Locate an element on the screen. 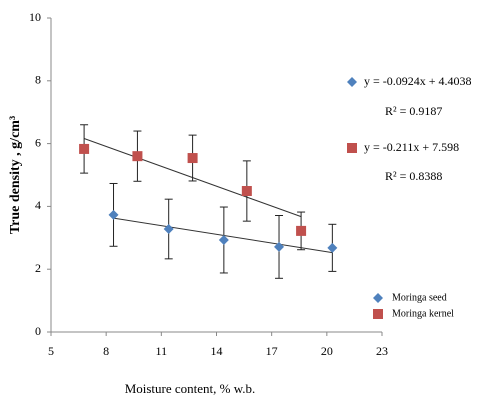  trendline-equation: y = -0.0924x + 4.4038 is located at coordinates (418, 81).